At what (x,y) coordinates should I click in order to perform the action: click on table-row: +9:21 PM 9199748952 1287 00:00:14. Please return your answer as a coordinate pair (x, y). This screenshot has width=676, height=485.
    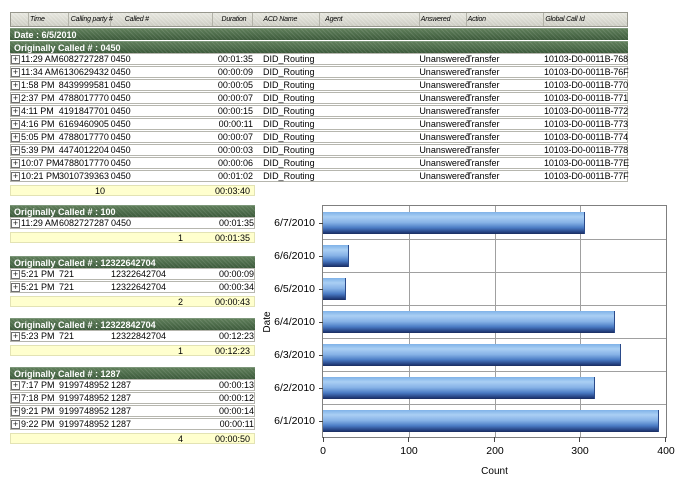
    Looking at the image, I should click on (132, 411).